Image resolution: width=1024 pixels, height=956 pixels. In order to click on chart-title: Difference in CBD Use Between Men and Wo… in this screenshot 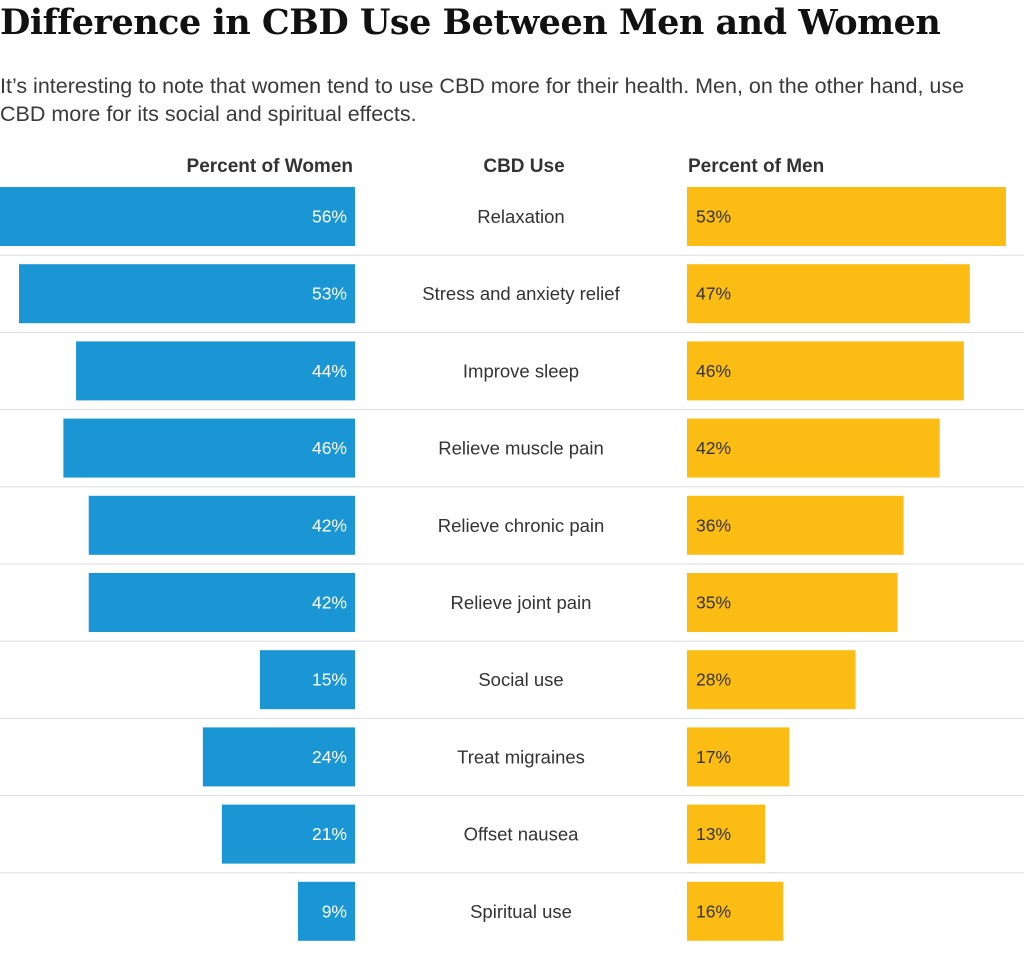, I will do `click(470, 22)`.